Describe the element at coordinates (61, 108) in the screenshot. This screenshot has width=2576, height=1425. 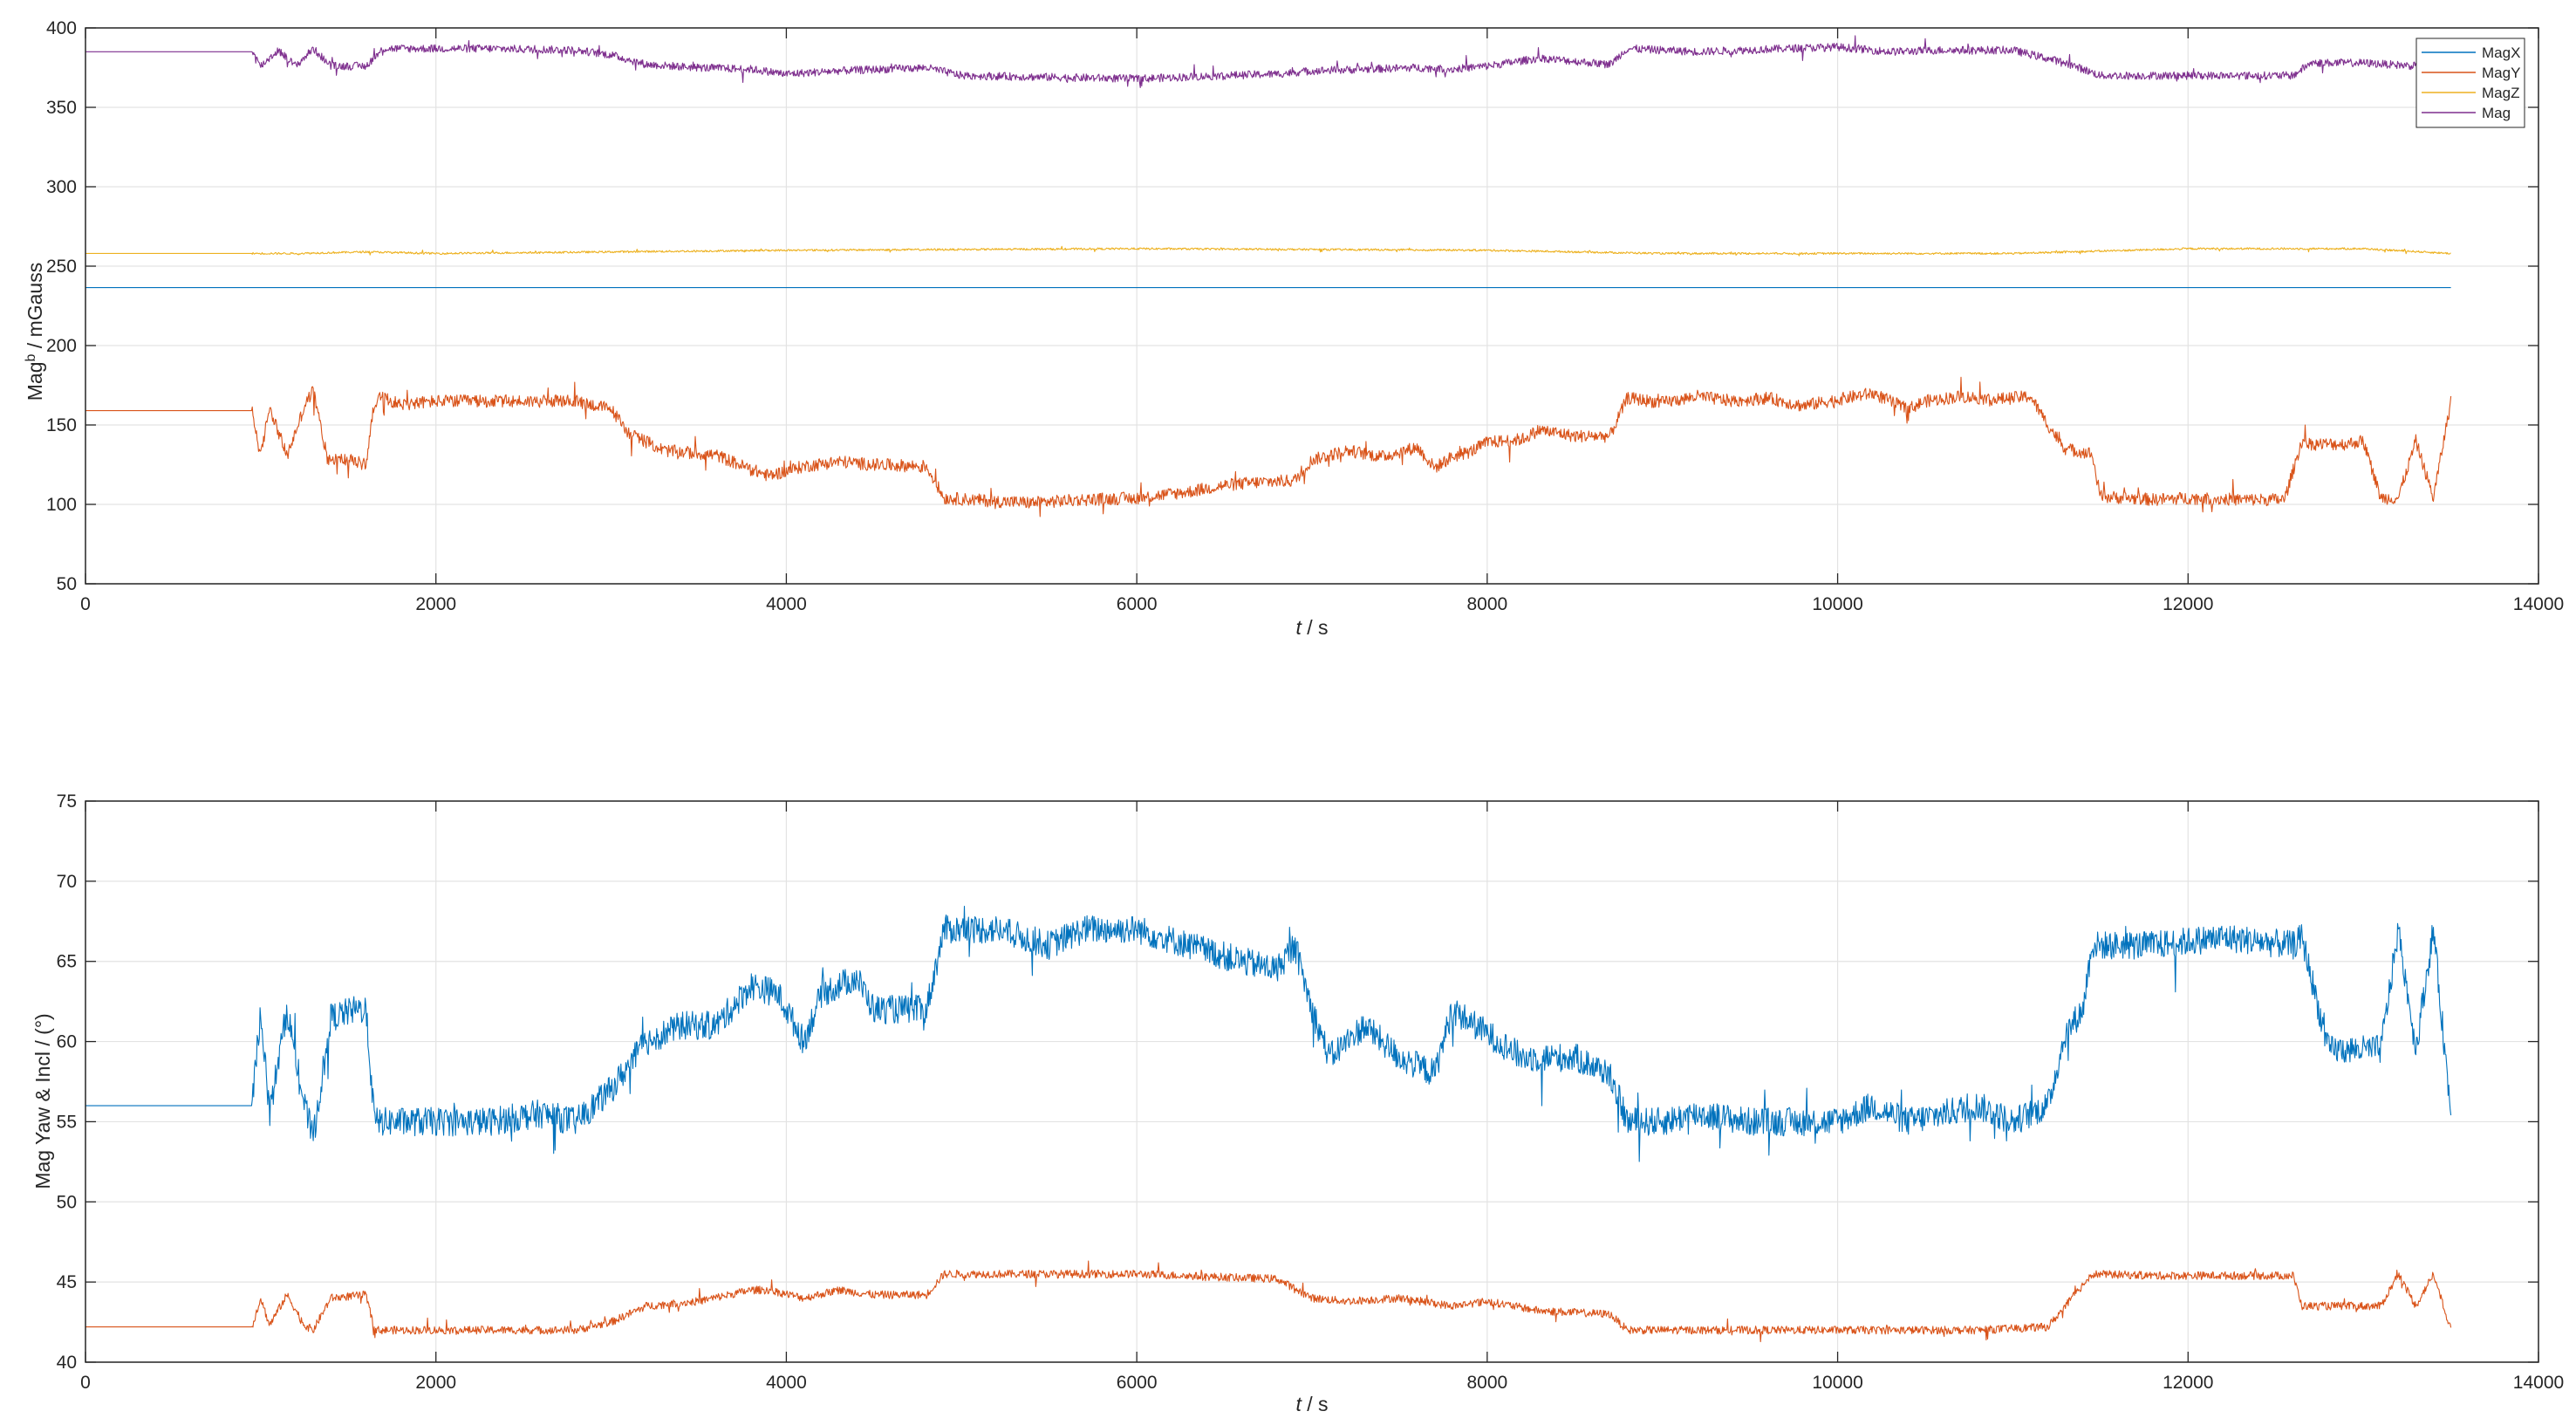
I see `y-tick-label: 350` at that location.